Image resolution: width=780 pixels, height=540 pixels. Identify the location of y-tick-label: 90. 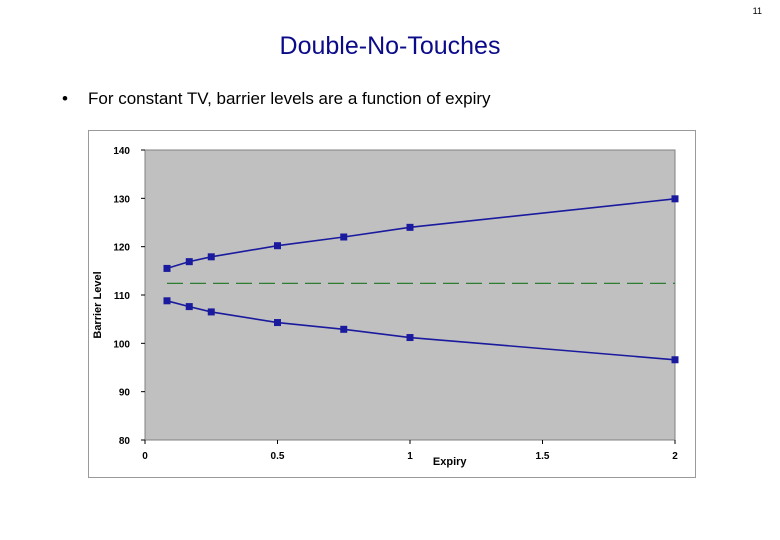
(125, 393).